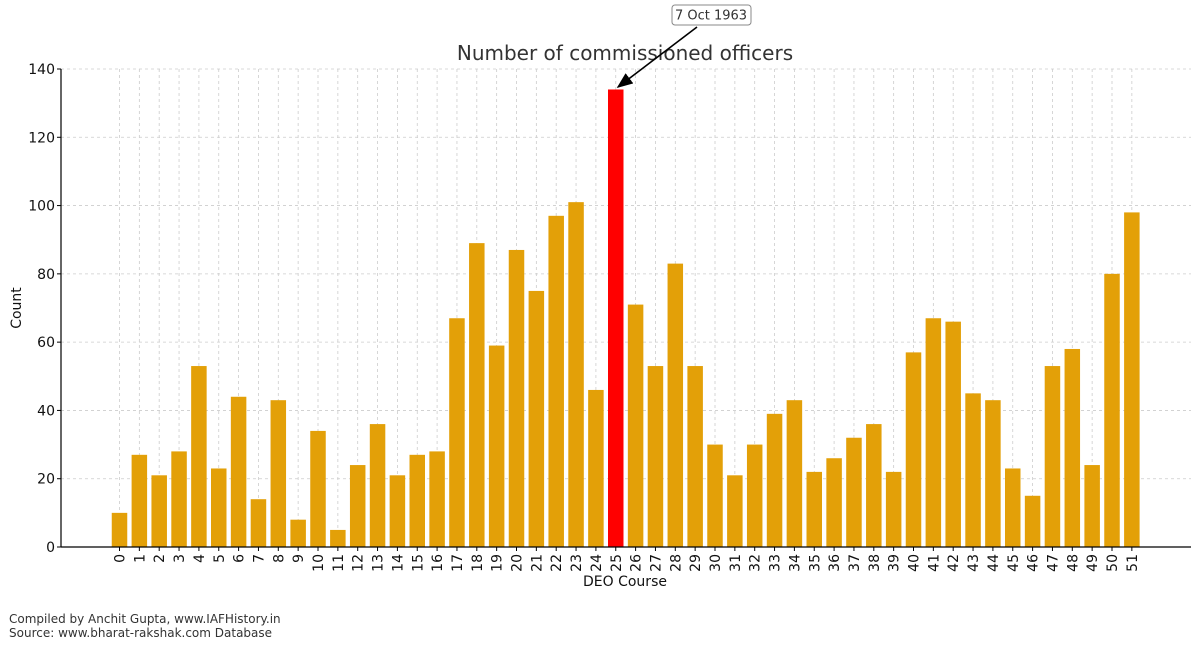  What do you see at coordinates (657, 57) in the screenshot?
I see `annotation-arrow` at bounding box center [657, 57].